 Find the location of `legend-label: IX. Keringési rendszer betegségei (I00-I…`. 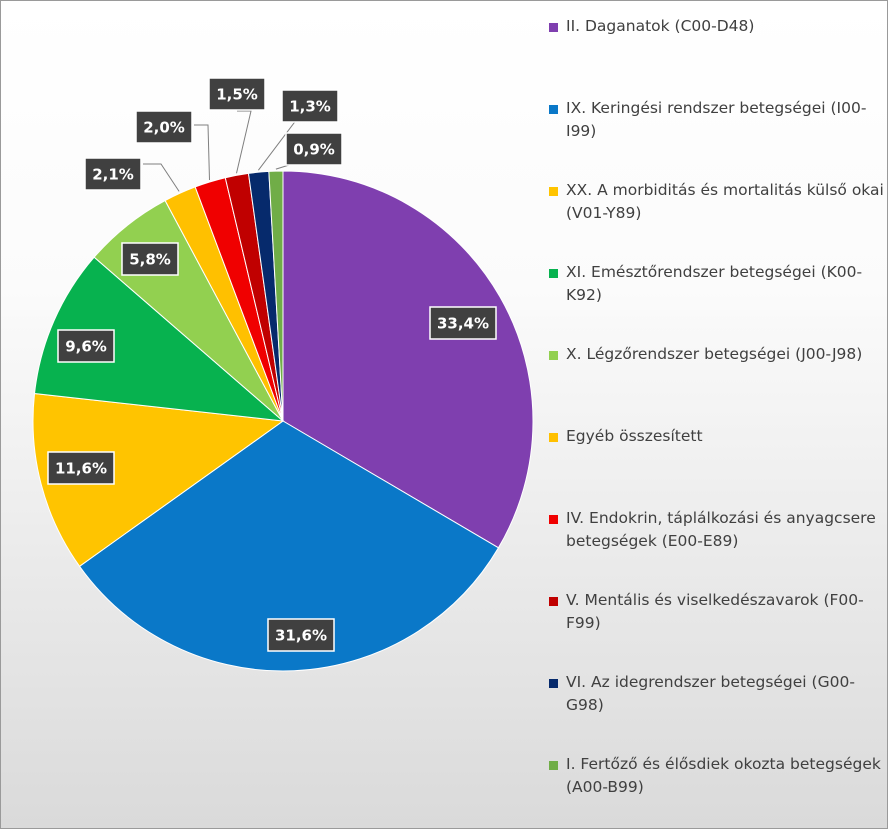

legend-label: IX. Keringési rendszer betegségei (I00-I… is located at coordinates (716, 119).